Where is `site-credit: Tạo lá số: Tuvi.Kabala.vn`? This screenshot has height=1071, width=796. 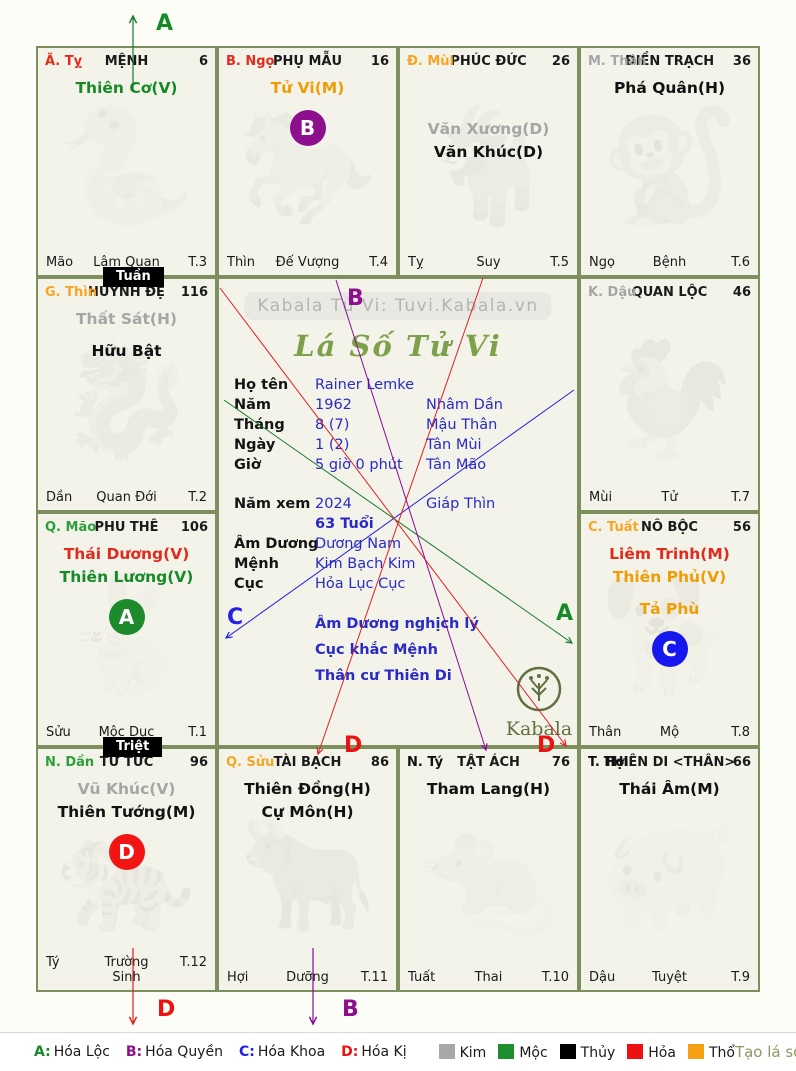
site-credit: Tạo lá số: Tuvi.Kabala.vn is located at coordinates (765, 1052).